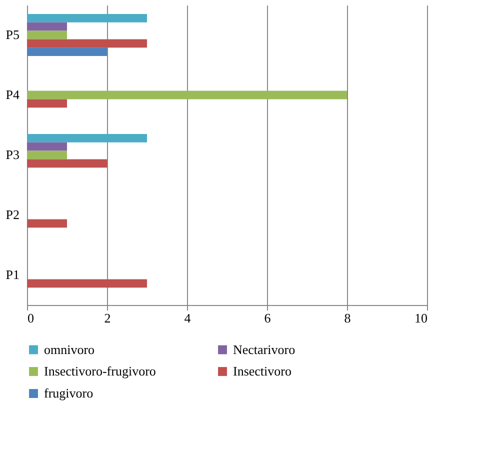  I want to click on legend-label: frugivoro, so click(69, 393).